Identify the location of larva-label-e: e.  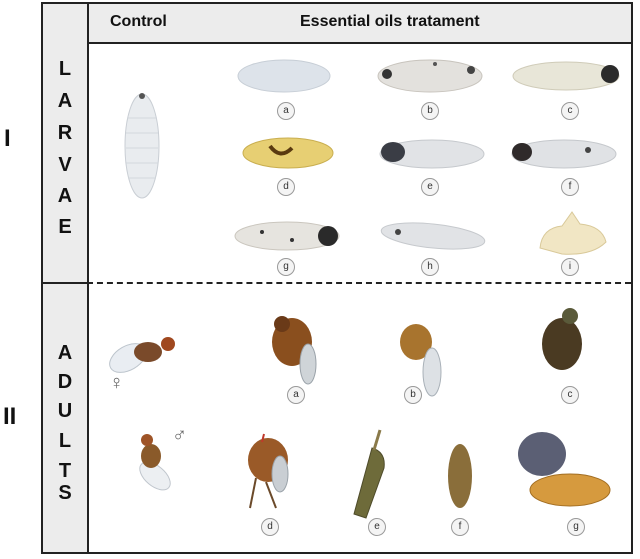
(430, 187).